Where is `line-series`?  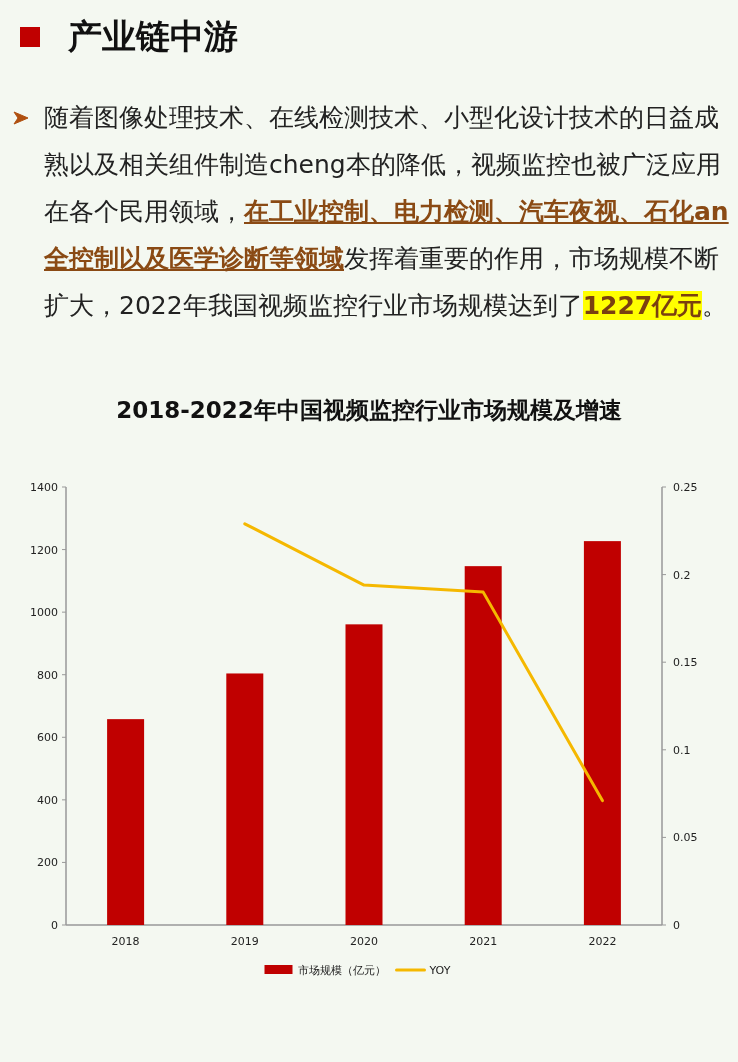
line-series is located at coordinates (423, 662).